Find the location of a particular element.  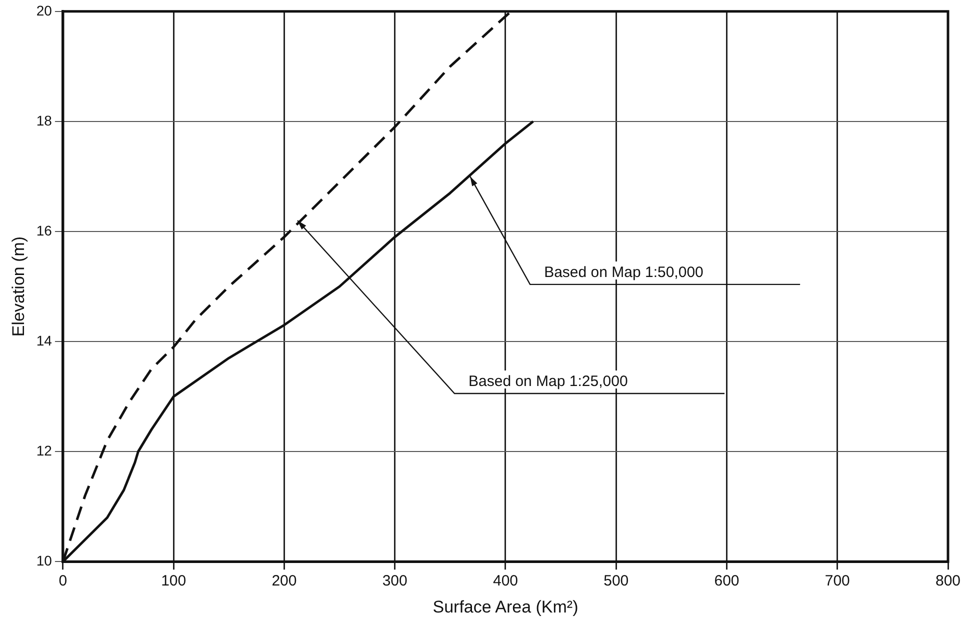

y-tick-label: 18 is located at coordinates (44, 120).